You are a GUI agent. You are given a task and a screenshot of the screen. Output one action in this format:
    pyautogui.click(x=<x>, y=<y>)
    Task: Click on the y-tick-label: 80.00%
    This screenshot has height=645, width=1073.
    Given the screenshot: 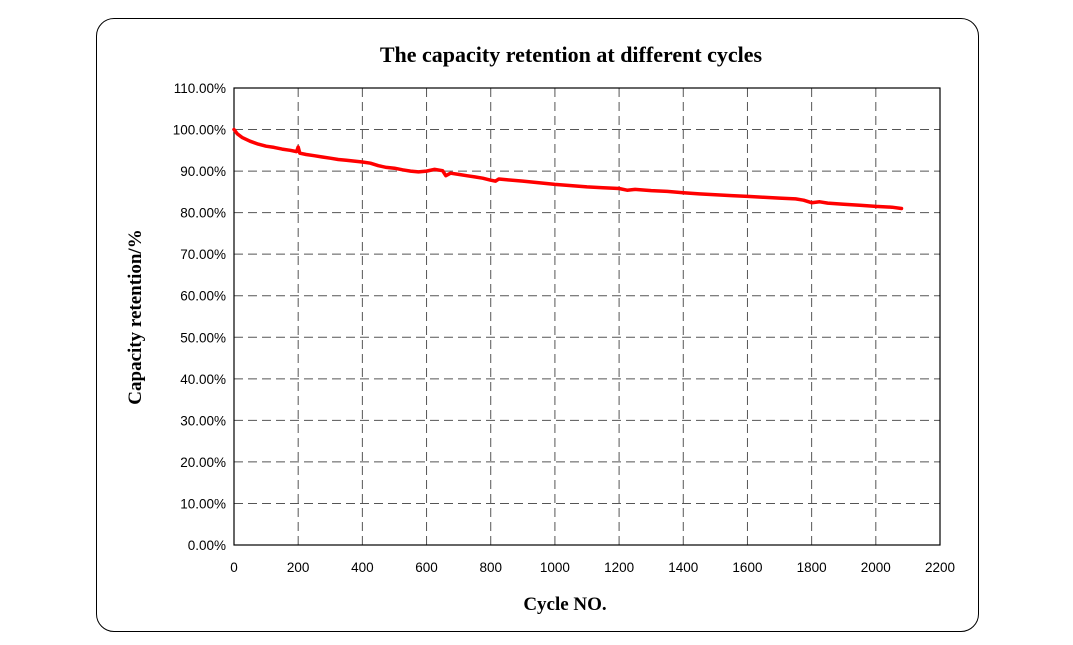 What is the action you would take?
    pyautogui.click(x=203, y=213)
    